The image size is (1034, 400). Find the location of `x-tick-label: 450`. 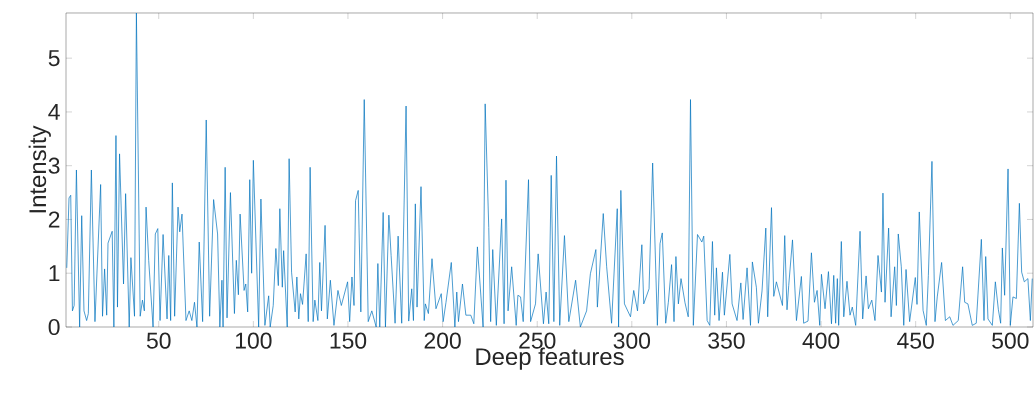

x-tick-label: 450 is located at coordinates (915, 340).